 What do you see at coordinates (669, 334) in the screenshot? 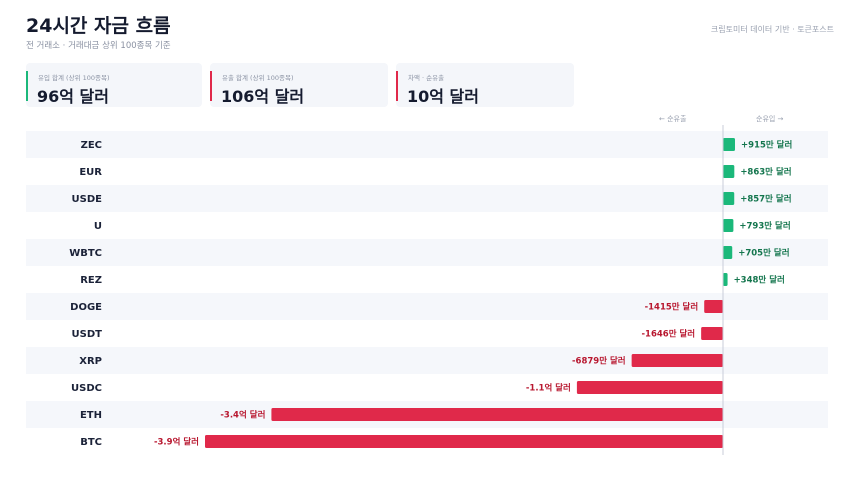
I see `data-label: -1646만 달러` at bounding box center [669, 334].